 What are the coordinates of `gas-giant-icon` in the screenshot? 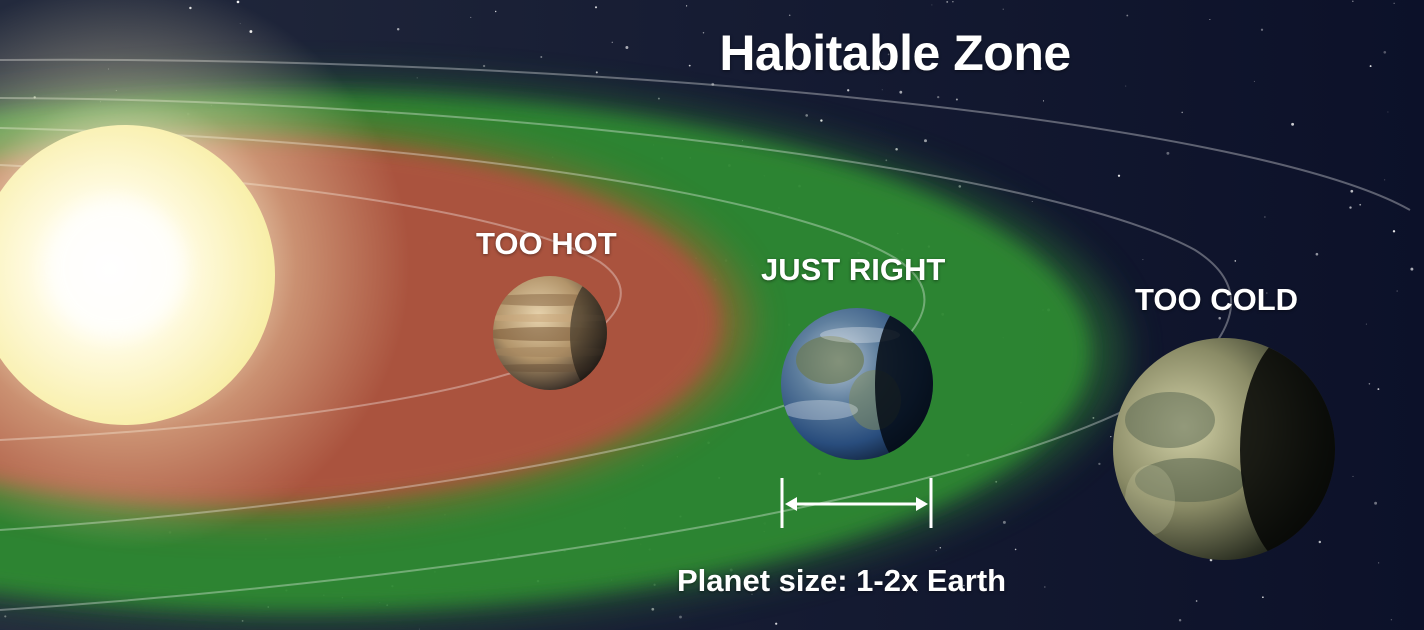 It's located at (550, 333).